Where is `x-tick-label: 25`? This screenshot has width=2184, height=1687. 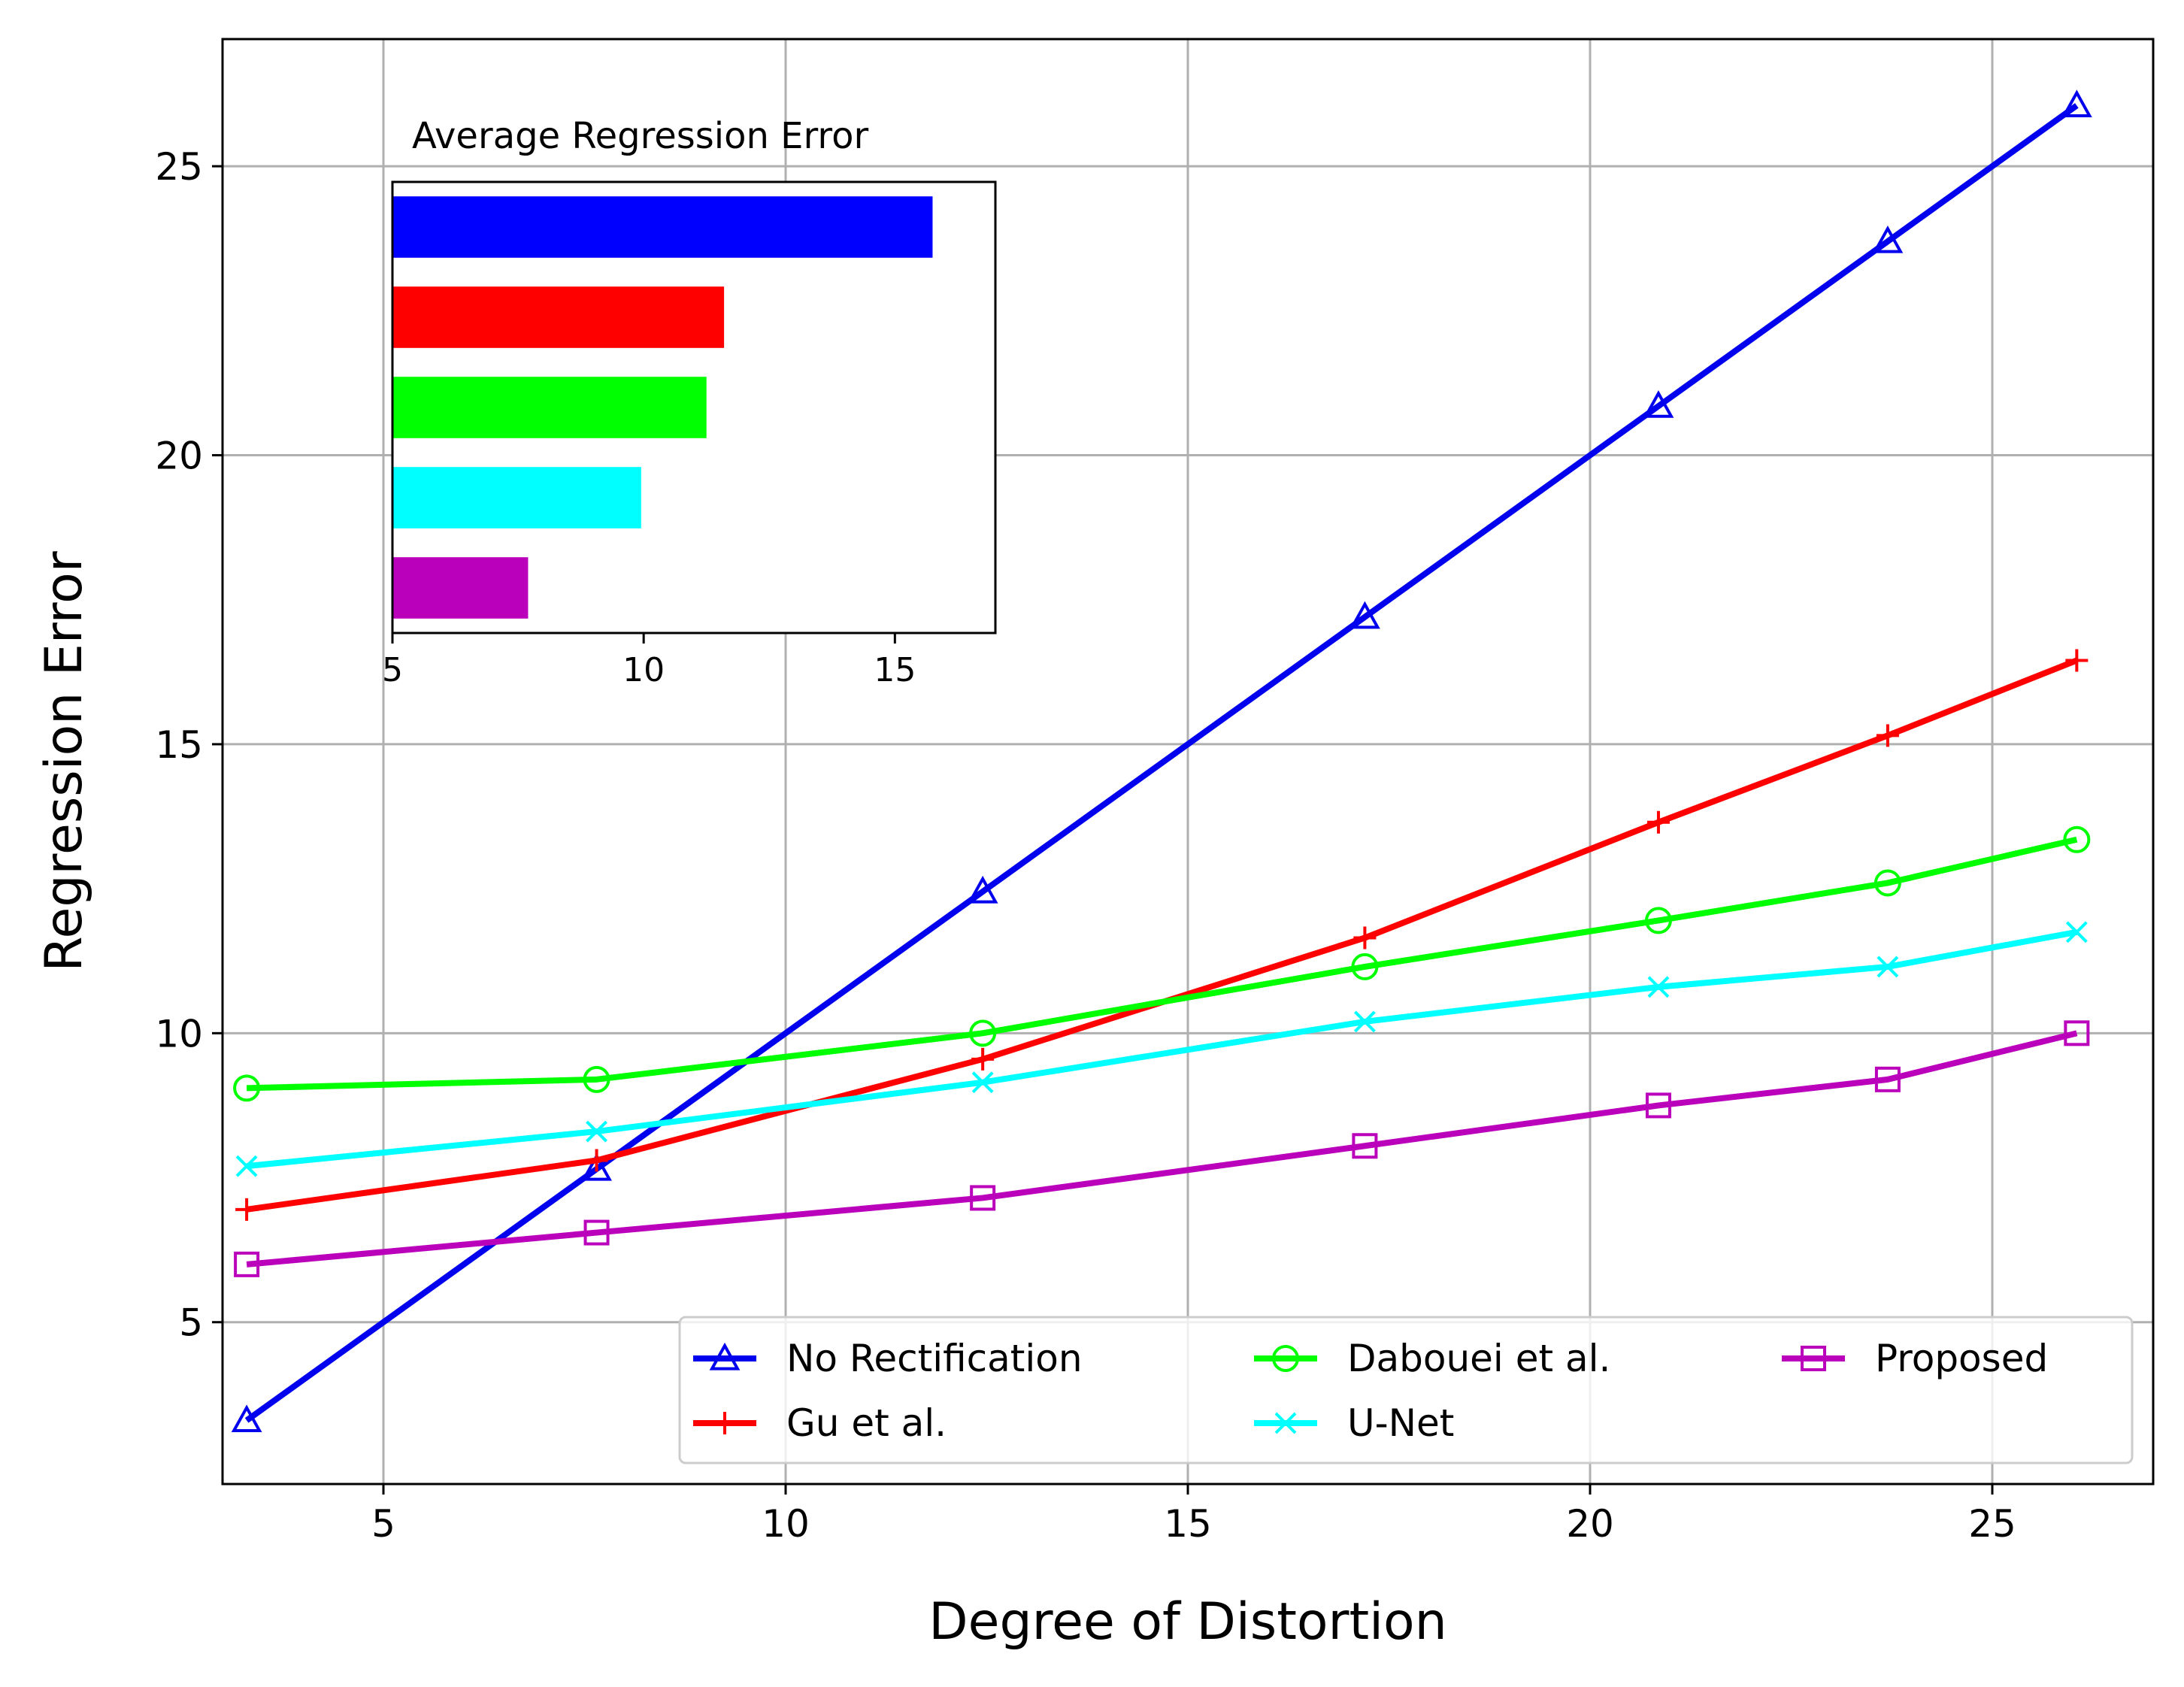 x-tick-label: 25 is located at coordinates (1992, 1524).